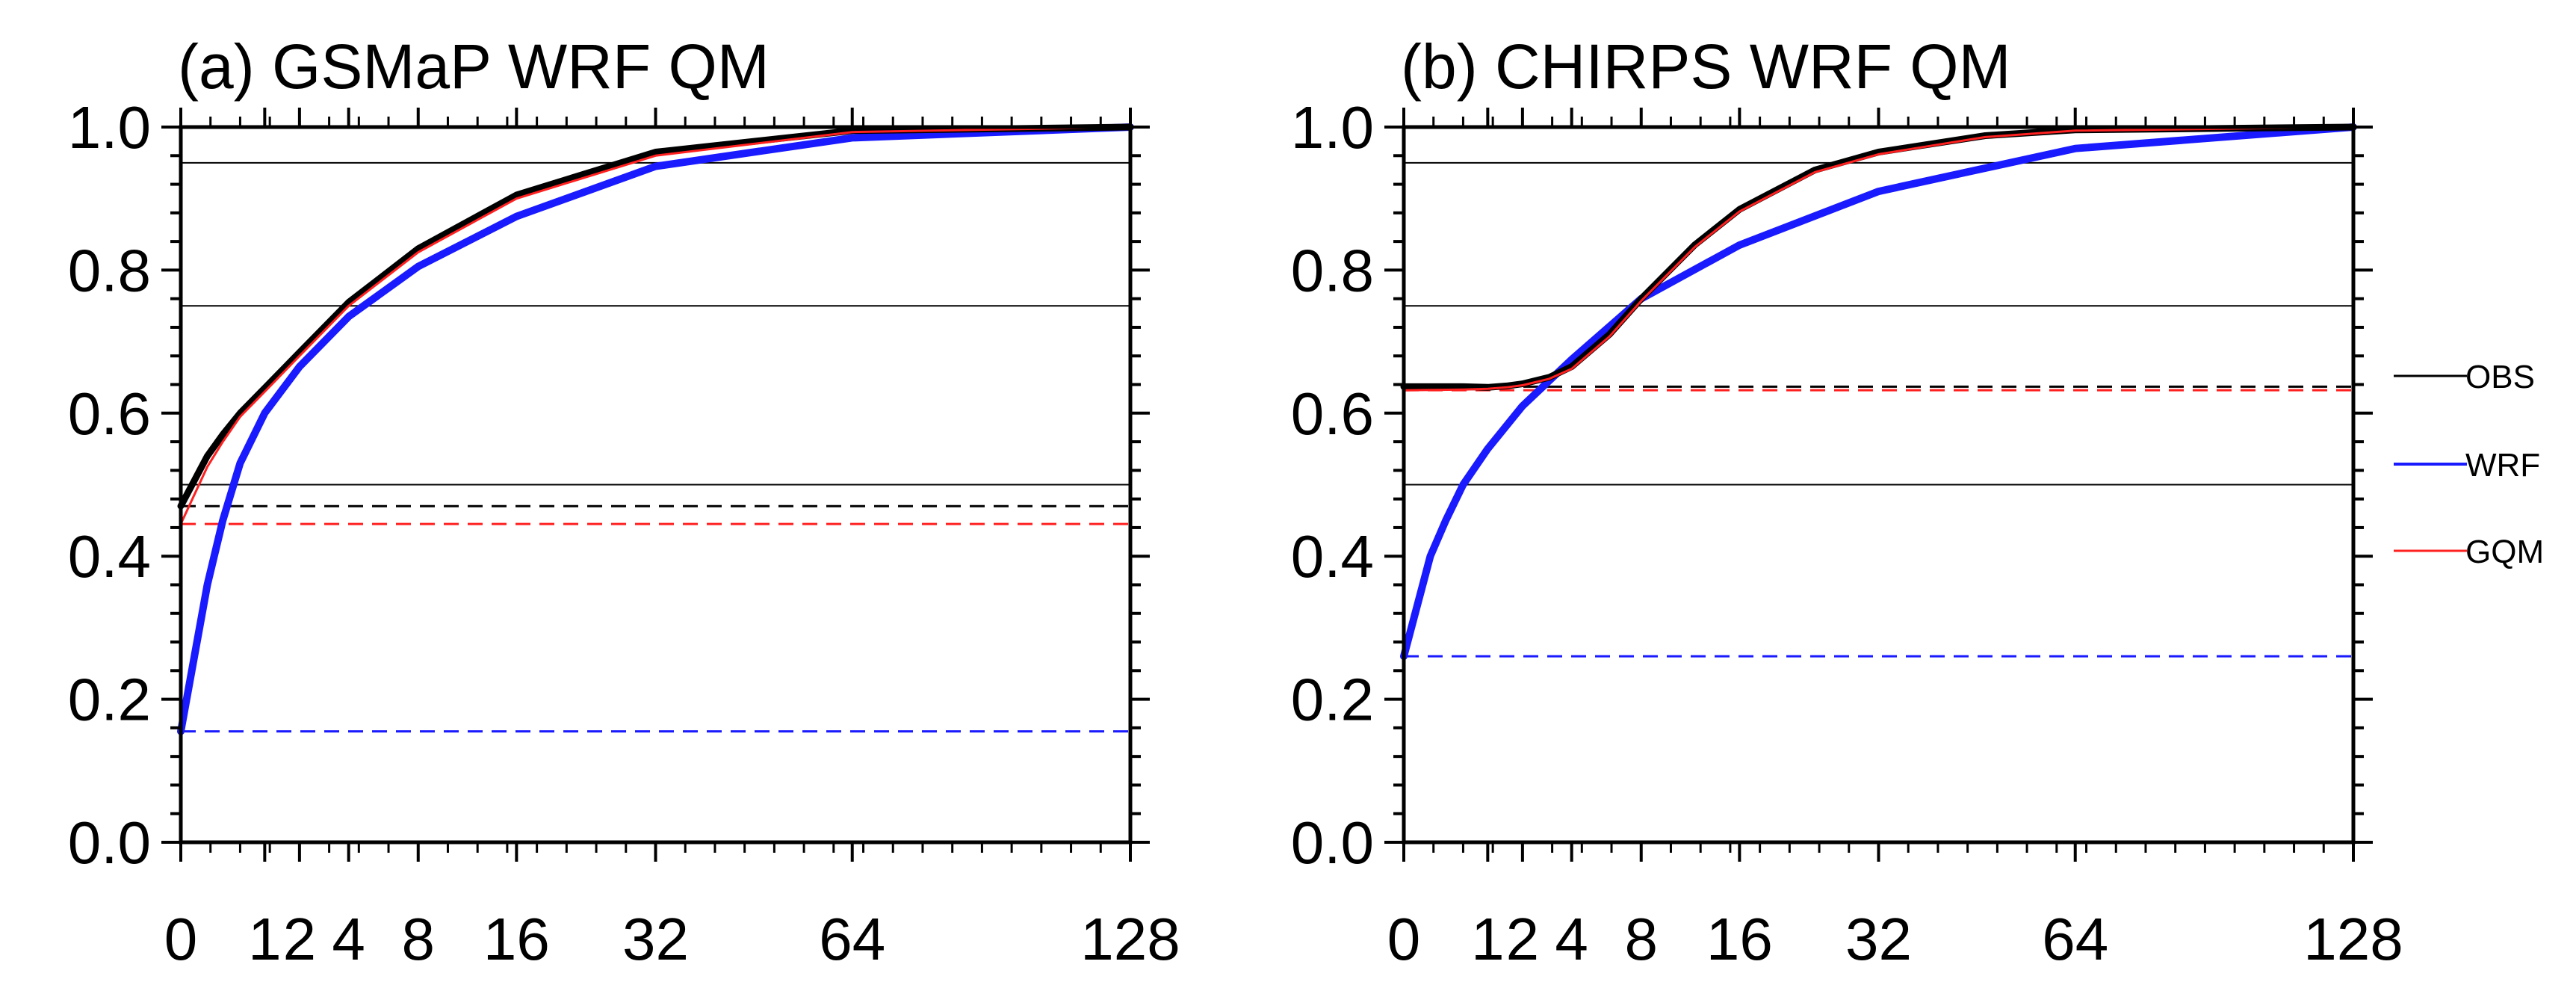 The image size is (2576, 991). I want to click on panel-b-y-tick-label: 0.2, so click(1332, 700).